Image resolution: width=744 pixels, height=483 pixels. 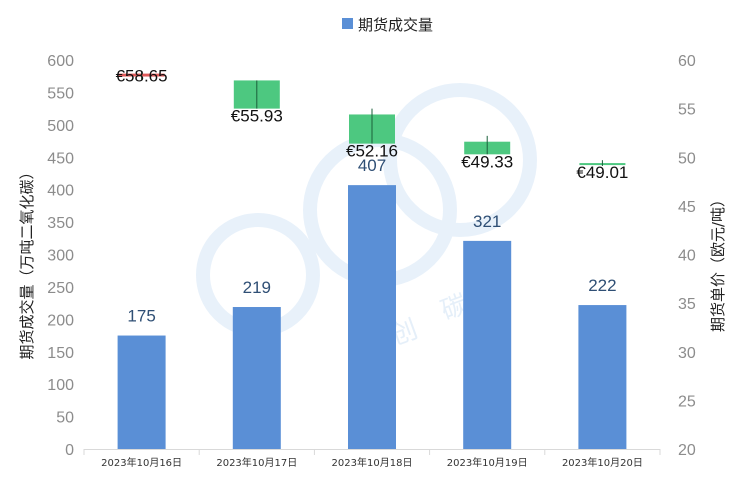 I want to click on x-tick-label: 2023年10月17日, so click(x=256, y=462).